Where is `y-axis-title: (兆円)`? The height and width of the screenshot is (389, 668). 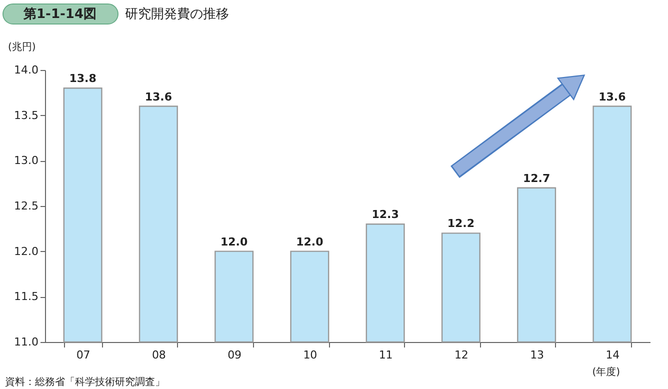
y-axis-title: (兆円) is located at coordinates (22, 47).